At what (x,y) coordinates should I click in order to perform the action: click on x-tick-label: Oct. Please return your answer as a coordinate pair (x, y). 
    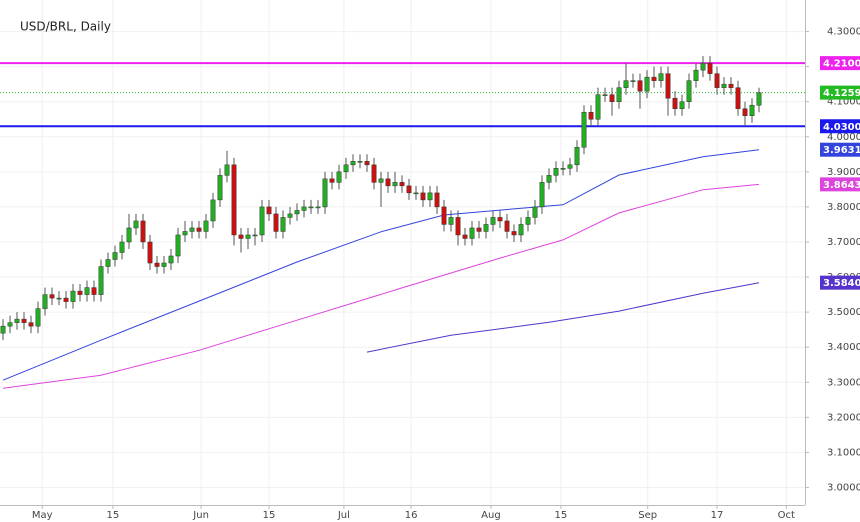
    Looking at the image, I should click on (786, 515).